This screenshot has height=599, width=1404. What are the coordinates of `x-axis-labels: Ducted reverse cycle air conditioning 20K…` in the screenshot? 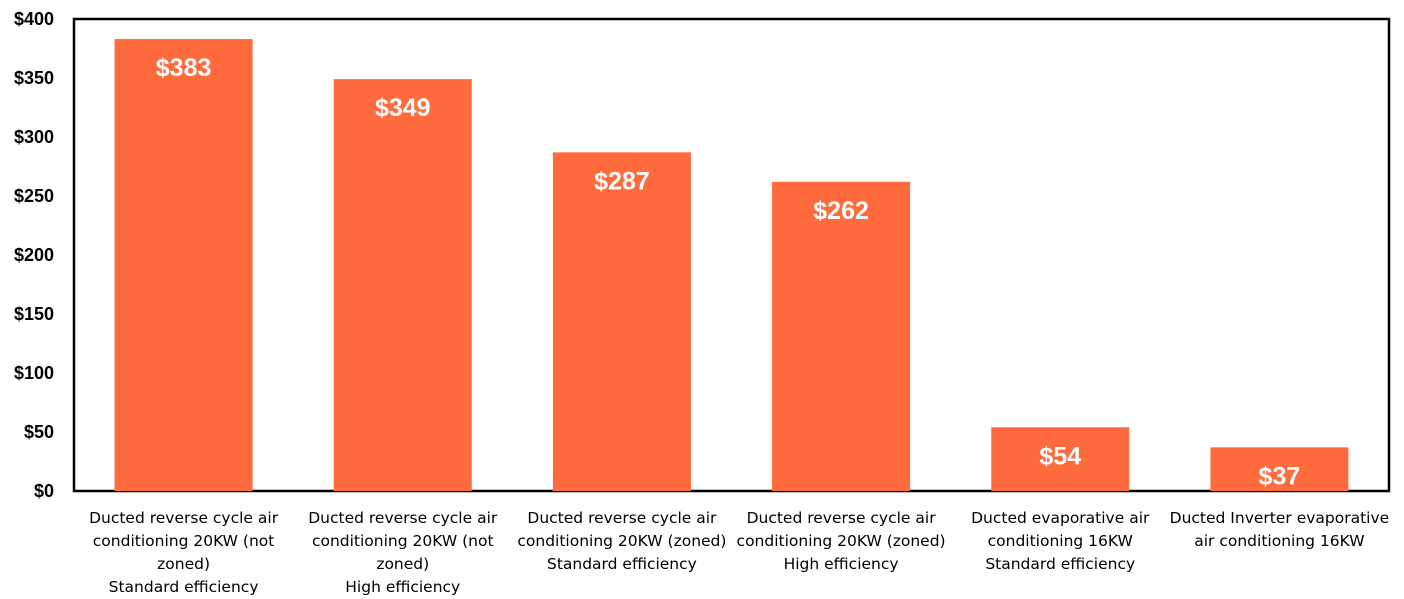 It's located at (739, 552).